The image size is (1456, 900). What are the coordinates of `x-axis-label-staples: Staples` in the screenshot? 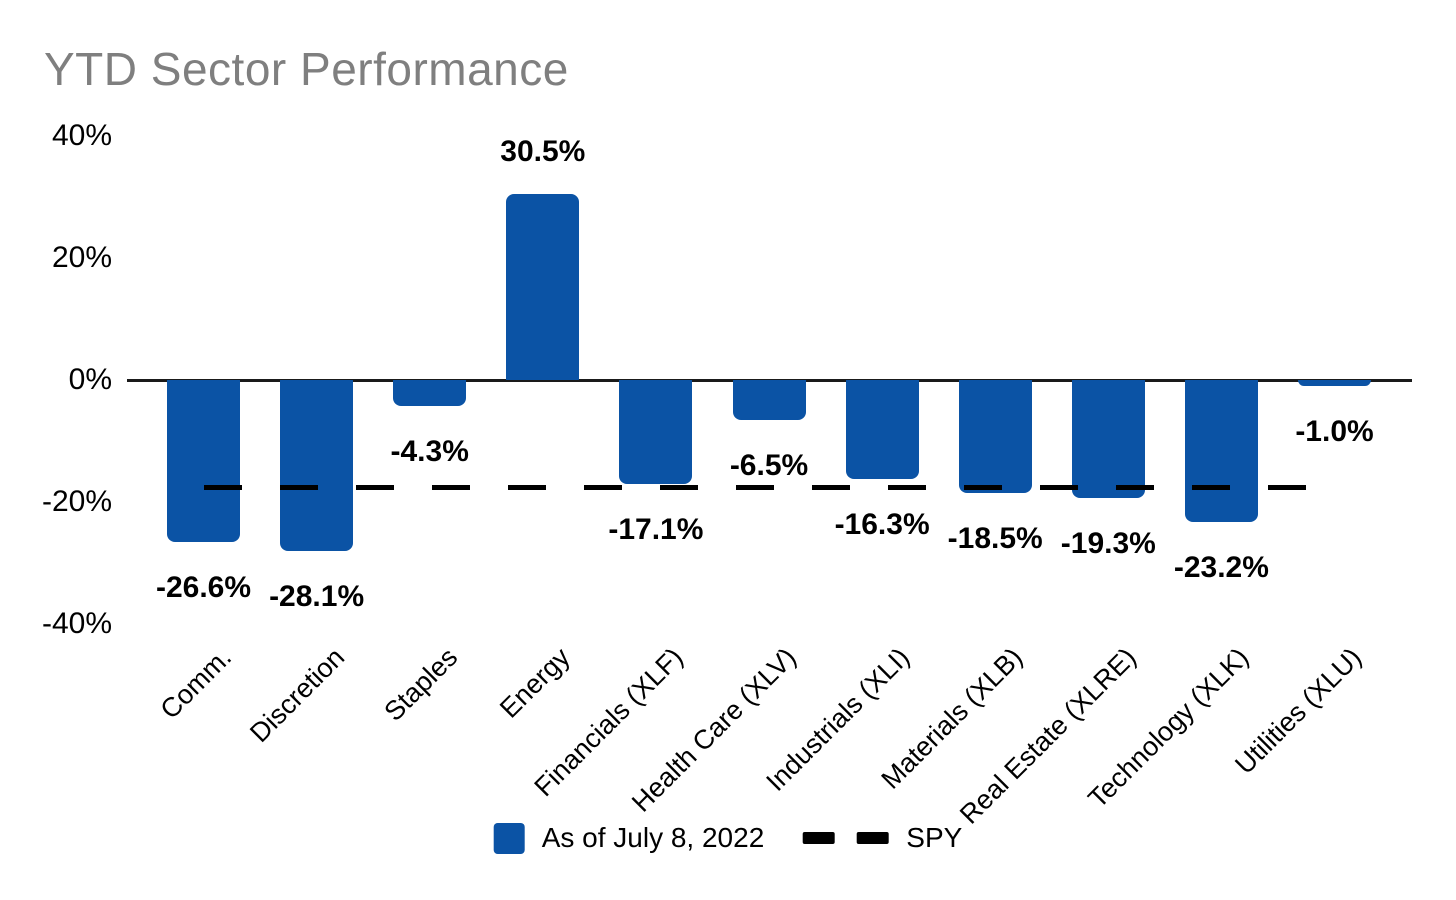 It's located at (420, 684).